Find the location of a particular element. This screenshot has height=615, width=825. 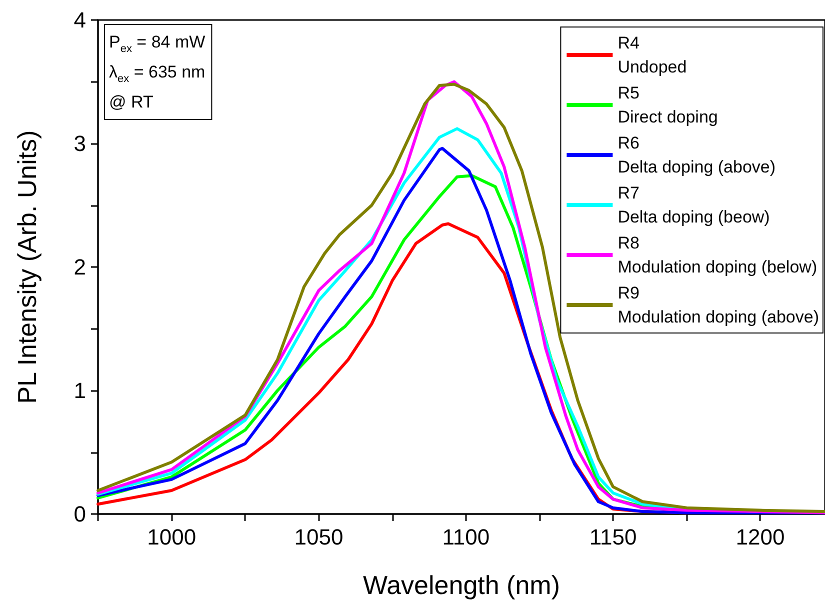

legend-label: R5 Direct doping is located at coordinates (668, 105).